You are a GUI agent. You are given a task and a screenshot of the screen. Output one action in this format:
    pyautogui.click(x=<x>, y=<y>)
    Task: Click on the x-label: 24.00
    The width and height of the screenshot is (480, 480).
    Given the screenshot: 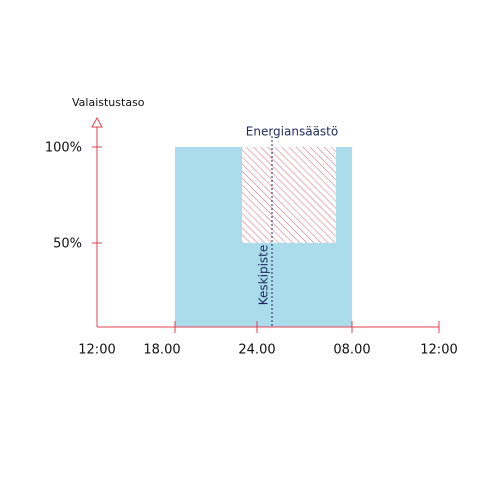 What is the action you would take?
    pyautogui.click(x=256, y=350)
    